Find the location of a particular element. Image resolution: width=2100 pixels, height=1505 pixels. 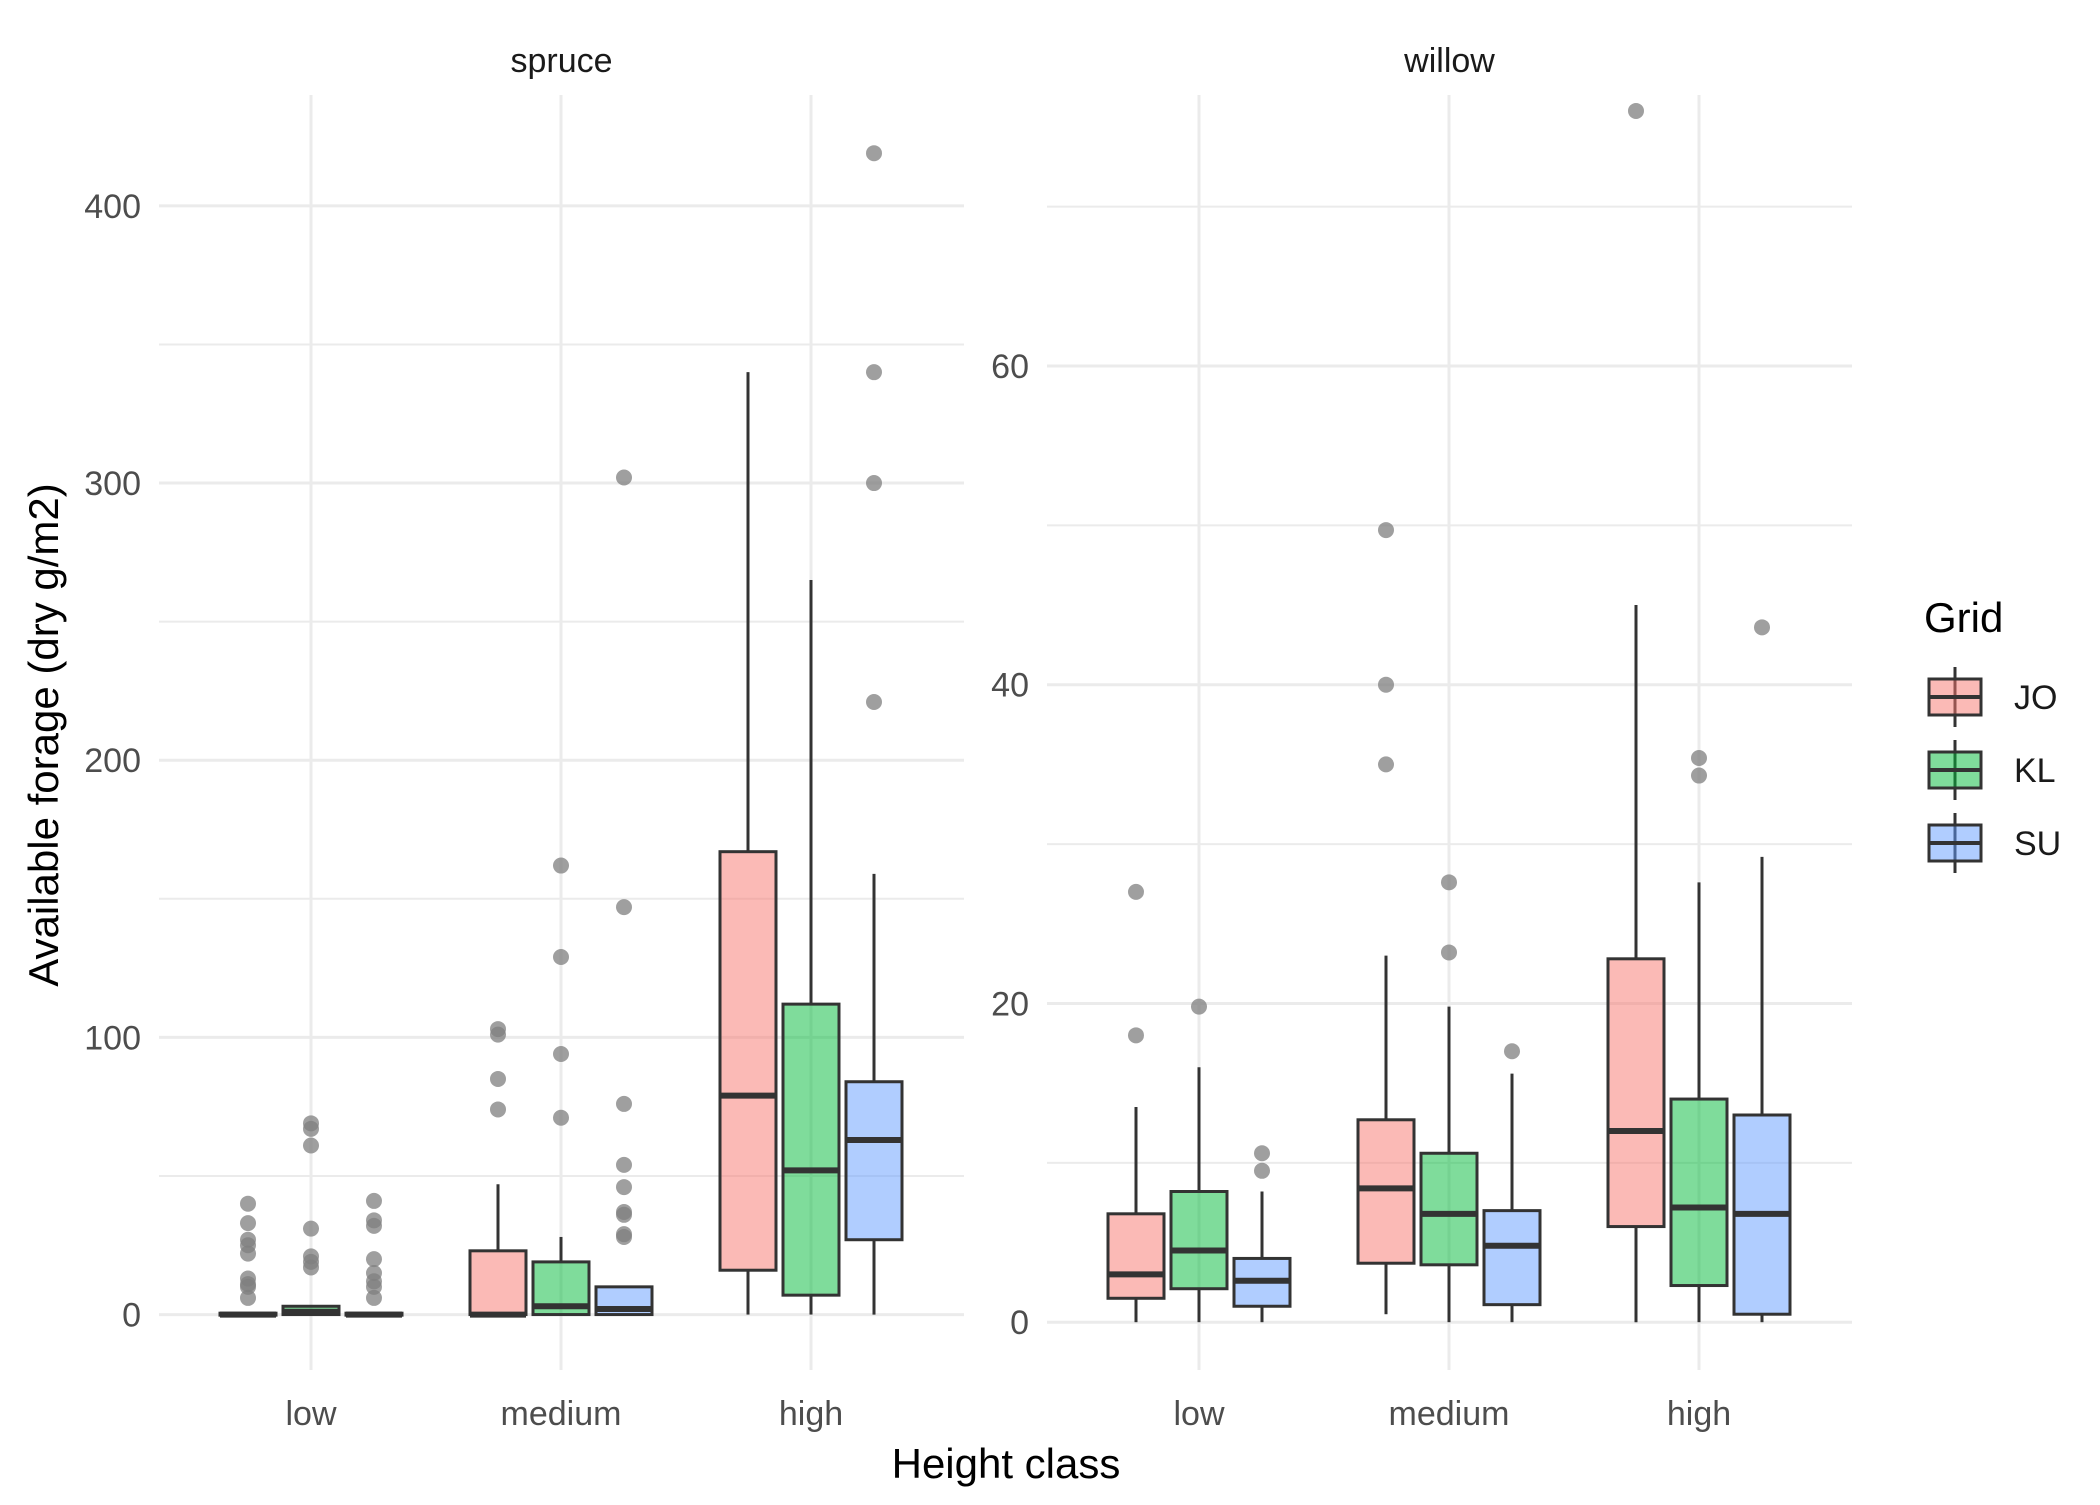

willow-y-tick-label: 40 is located at coordinates (1010, 686).